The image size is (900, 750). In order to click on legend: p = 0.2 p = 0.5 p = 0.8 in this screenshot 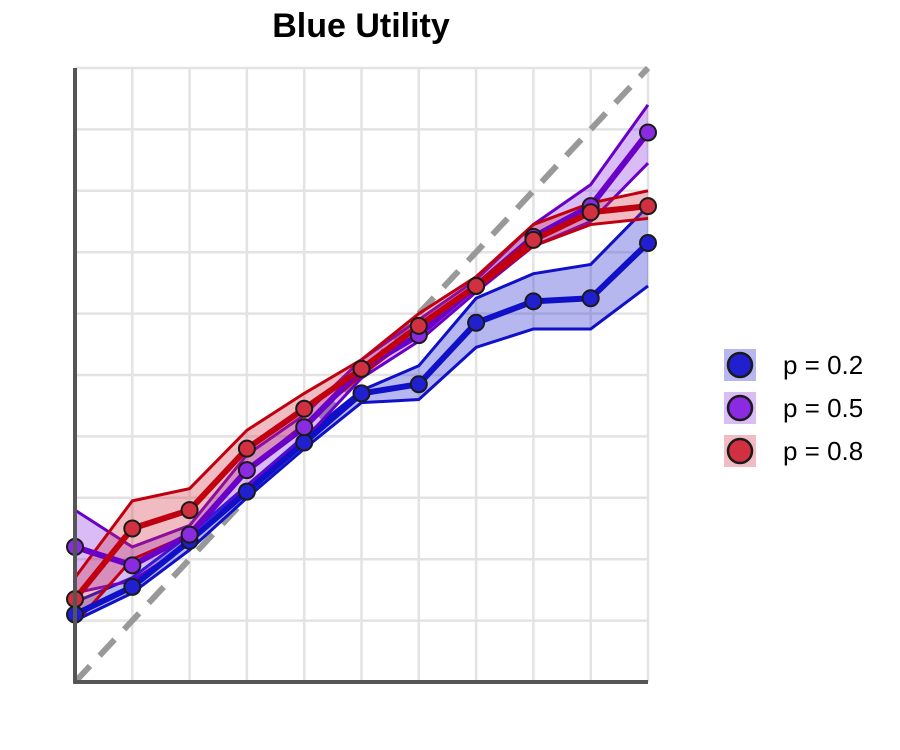, I will do `click(793, 408)`.